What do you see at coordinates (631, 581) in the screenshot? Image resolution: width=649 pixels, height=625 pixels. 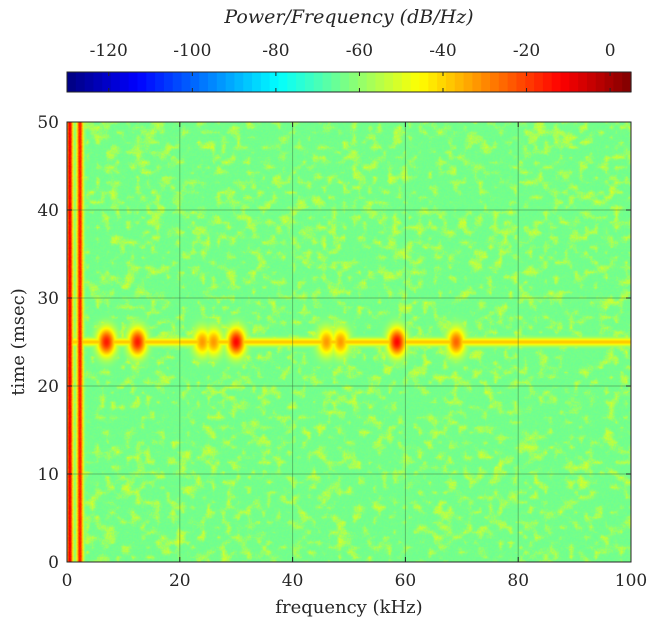 I see `x-tick-label: 100` at bounding box center [631, 581].